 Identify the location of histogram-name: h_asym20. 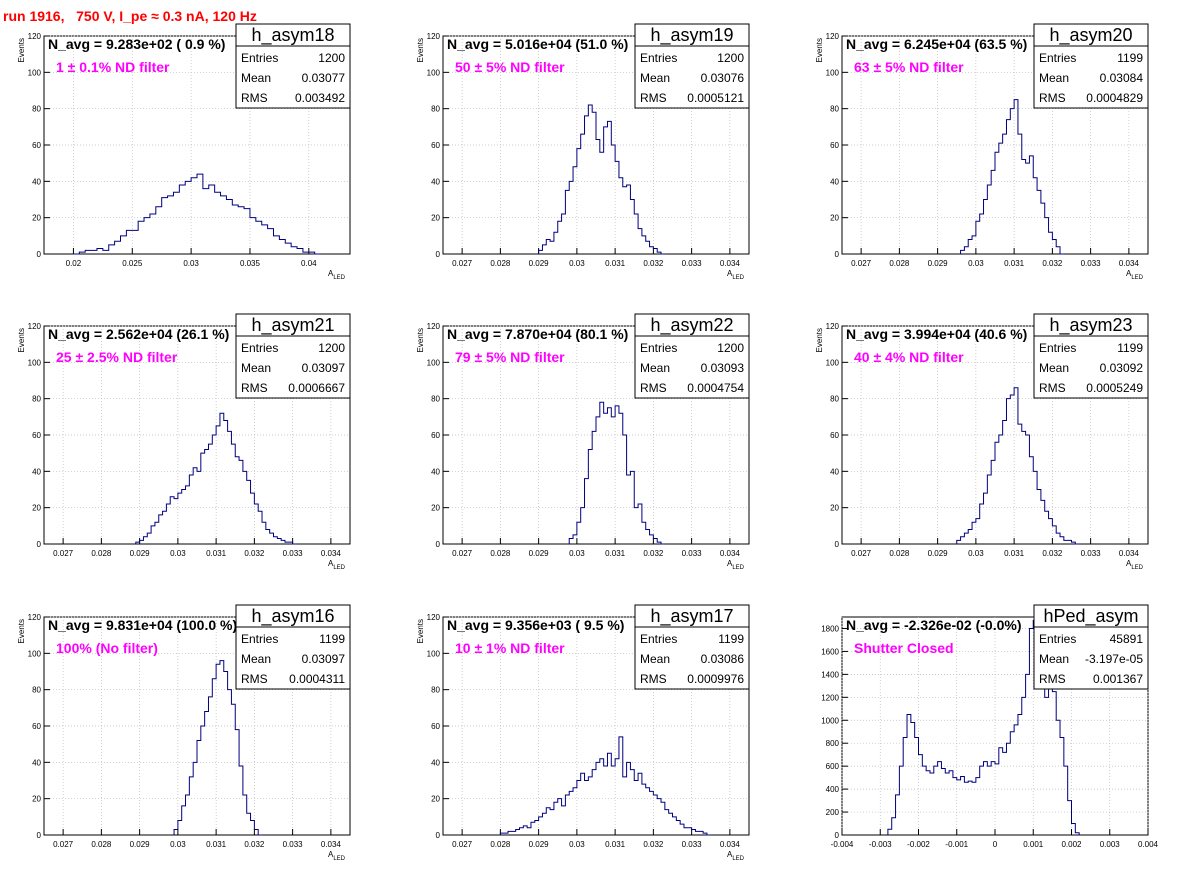
(1090, 35).